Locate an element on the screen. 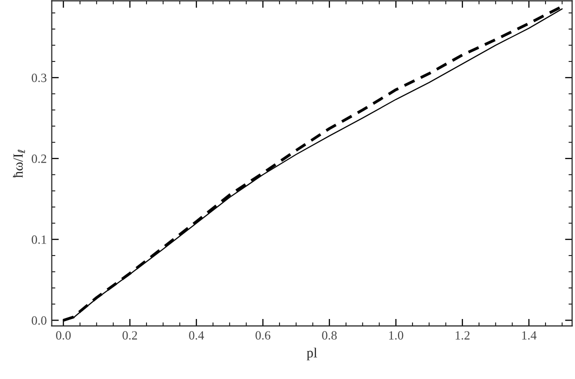 This screenshot has width=575, height=379. y-tick-label: 0.0 is located at coordinates (39, 320).